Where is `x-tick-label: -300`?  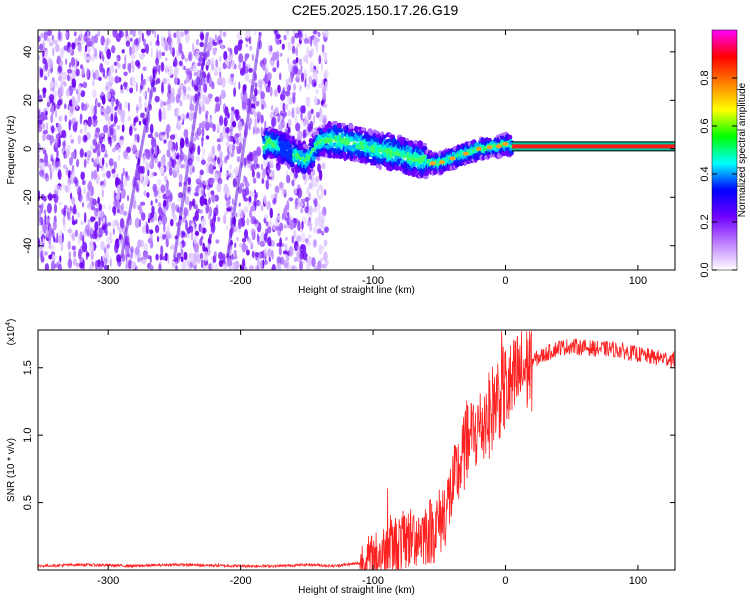
x-tick-label: -300 is located at coordinates (108, 281).